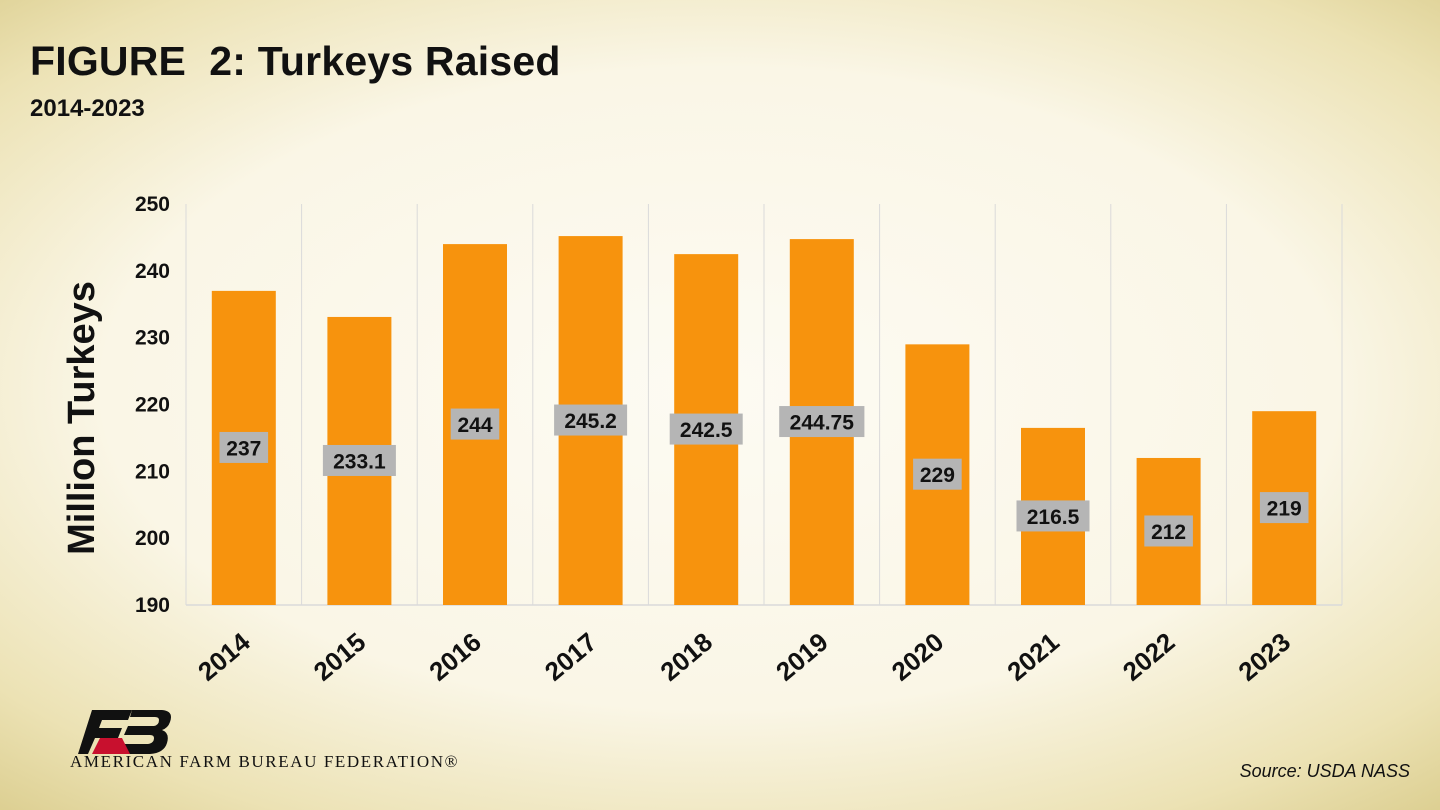 The image size is (1440, 810). I want to click on x-tick-label: 2020, so click(918, 657).